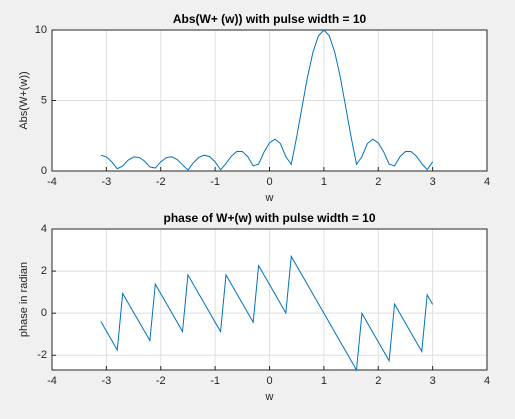  I want to click on y-tick-label: 2, so click(44, 271).